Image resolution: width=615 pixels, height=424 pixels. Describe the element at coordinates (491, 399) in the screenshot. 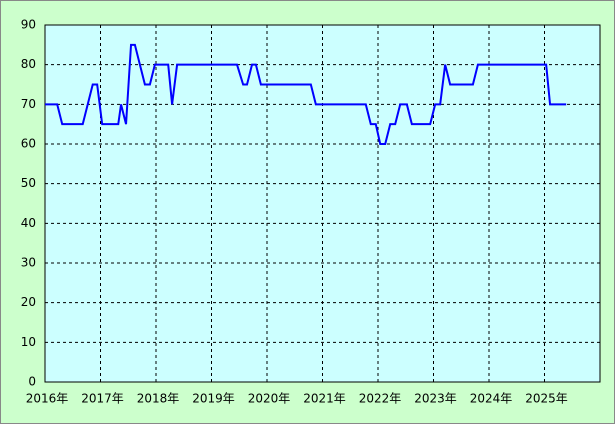

I see `x-tick-label: 2024年` at that location.